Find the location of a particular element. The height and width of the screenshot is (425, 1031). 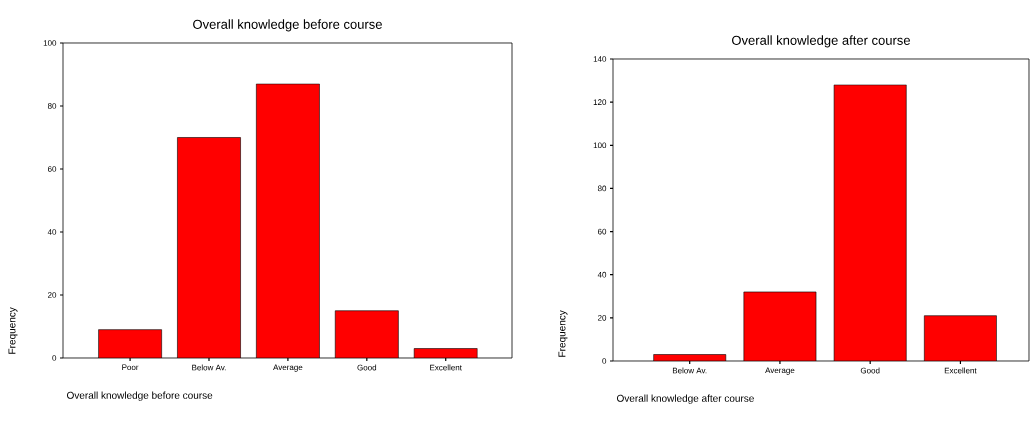

chart-title: Overall knowledge before course is located at coordinates (287, 25).